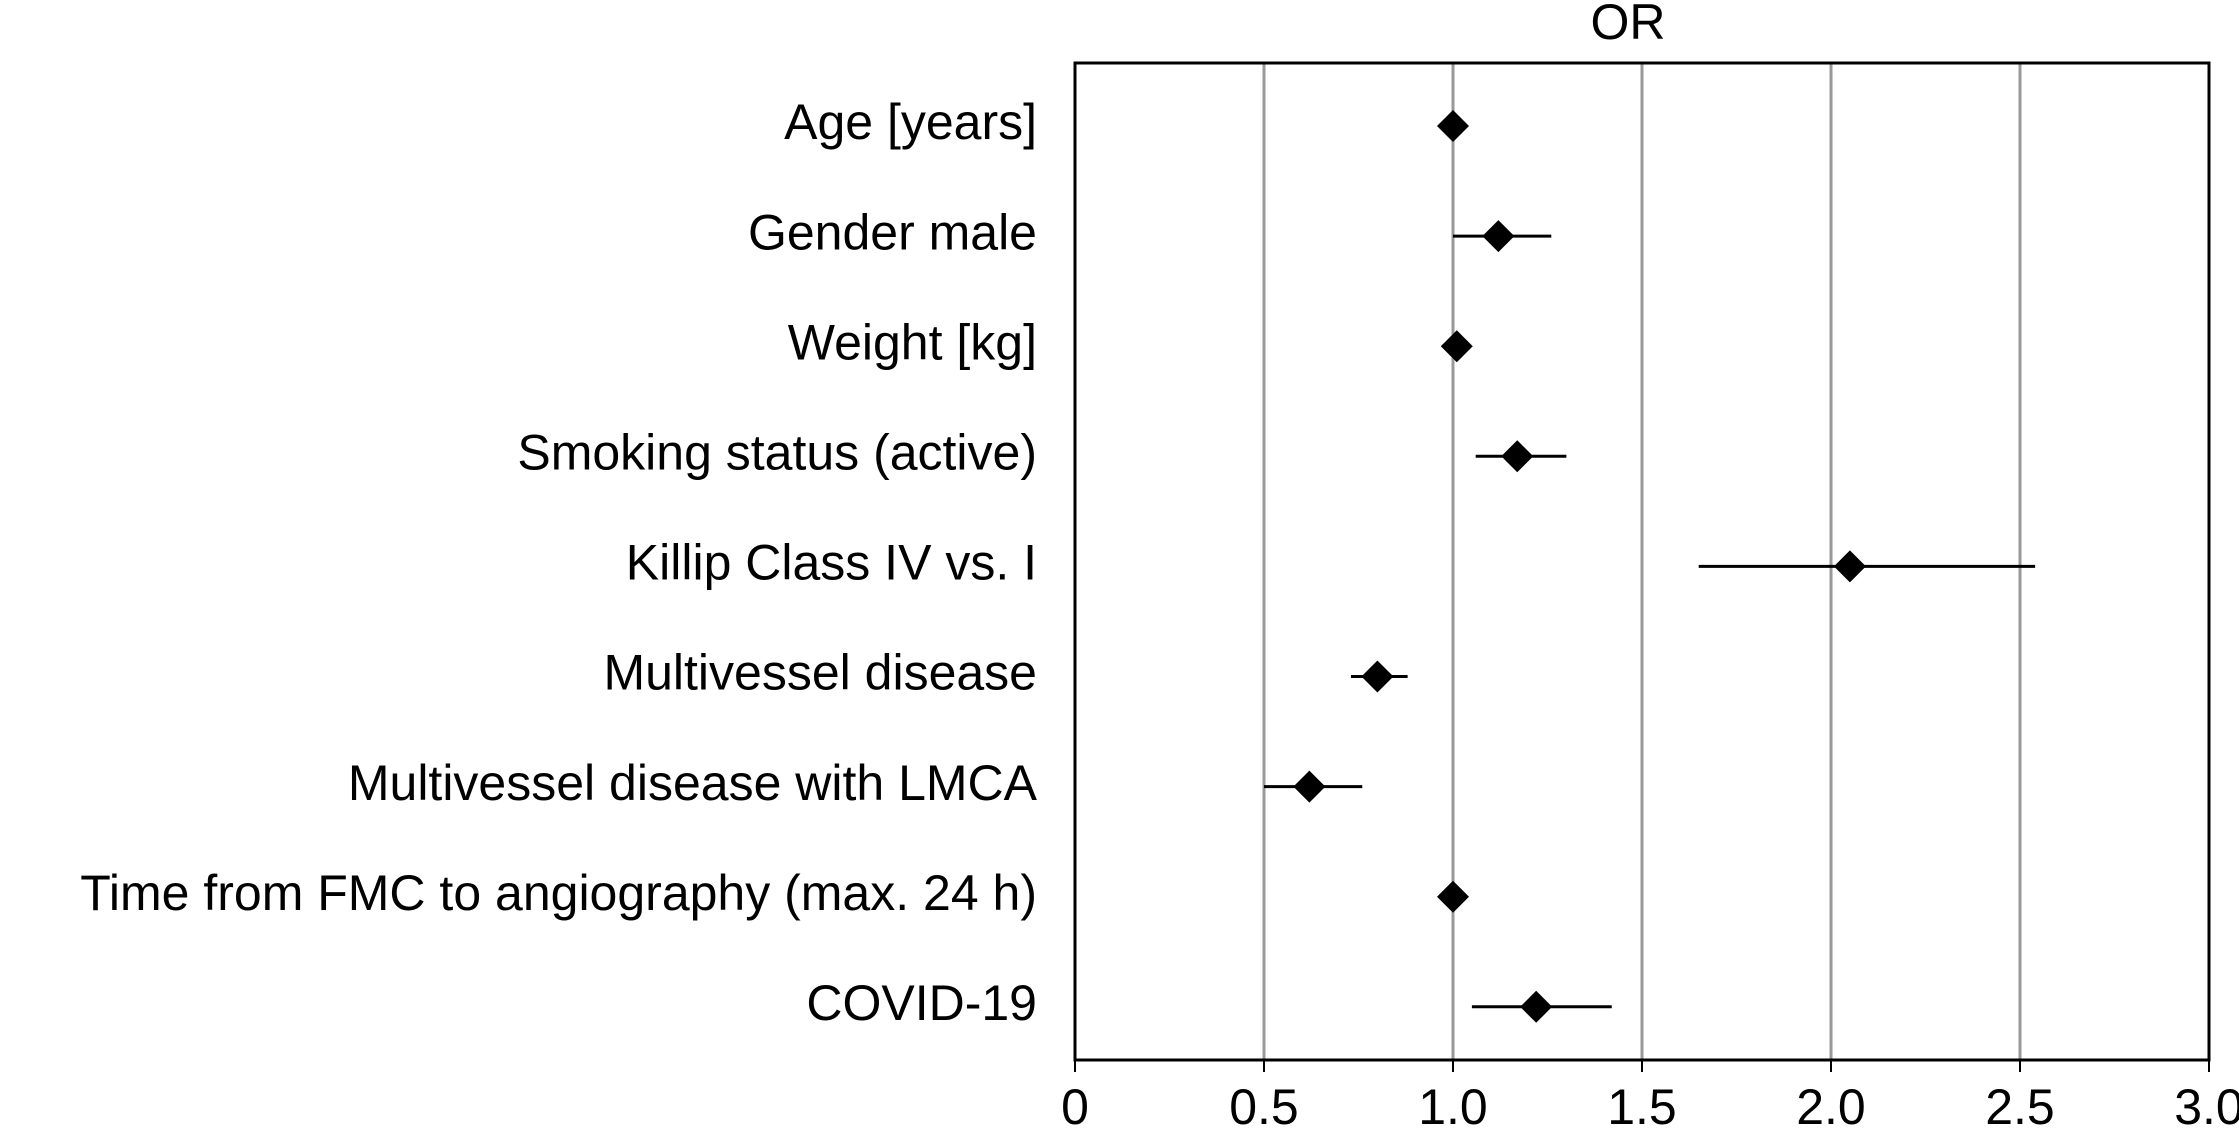 The width and height of the screenshot is (2239, 1134). What do you see at coordinates (910, 122) in the screenshot?
I see `y-category-label: Age [years]` at bounding box center [910, 122].